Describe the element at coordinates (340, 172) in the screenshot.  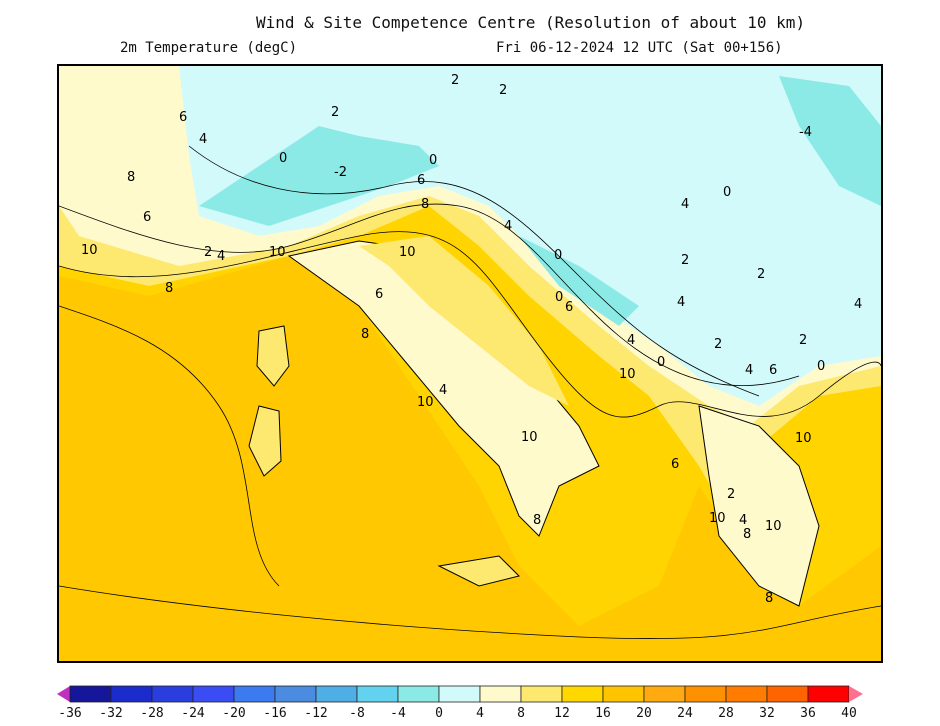
I see `contour-label: -2` at that location.